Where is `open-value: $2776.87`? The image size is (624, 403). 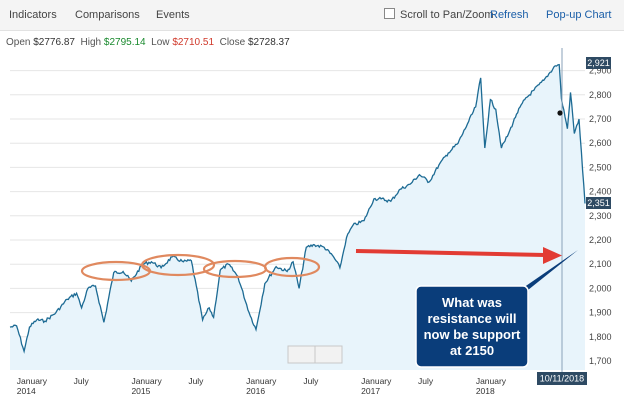
open-value: $2776.87 is located at coordinates (54, 42).